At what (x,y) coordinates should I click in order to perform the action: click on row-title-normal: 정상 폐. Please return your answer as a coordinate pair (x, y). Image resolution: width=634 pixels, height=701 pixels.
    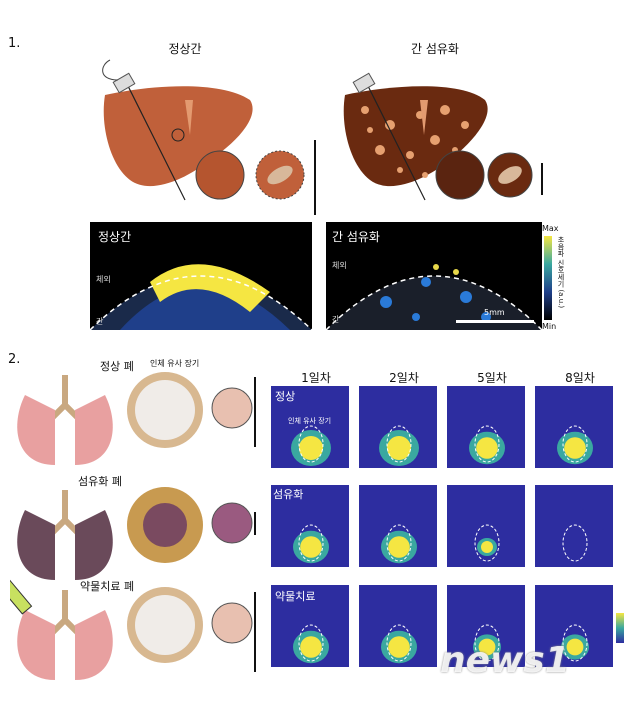
    Looking at the image, I should click on (117, 366).